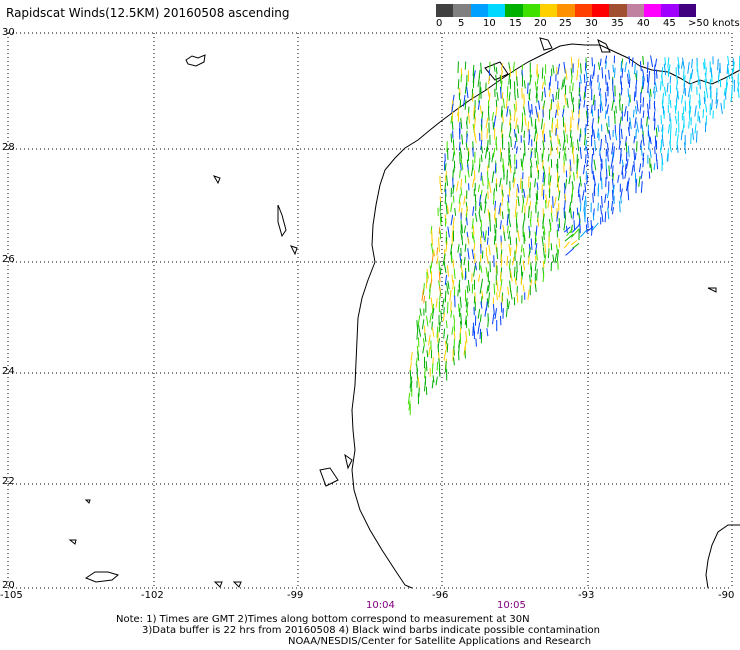 The image size is (740, 650). What do you see at coordinates (8, 259) in the screenshot?
I see `lat-label-26: 26` at bounding box center [8, 259].